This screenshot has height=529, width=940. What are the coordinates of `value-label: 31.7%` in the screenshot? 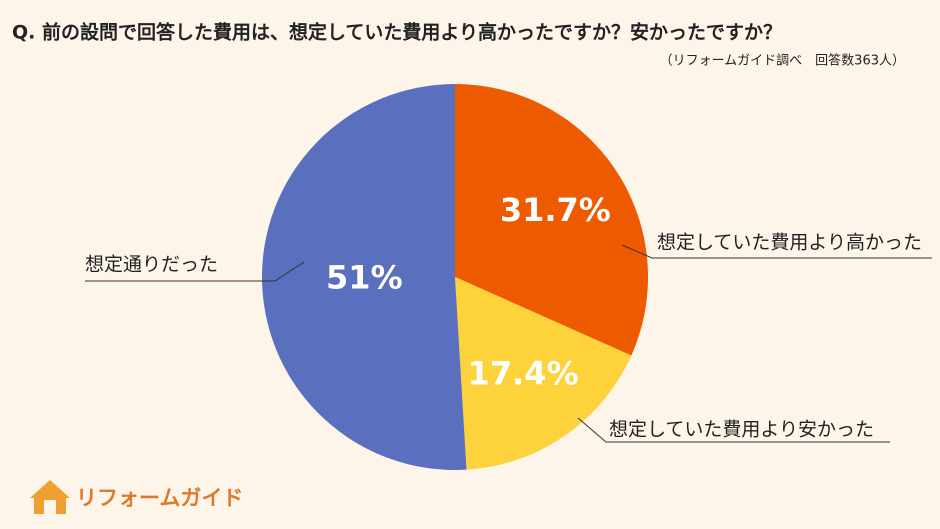 It's located at (555, 210).